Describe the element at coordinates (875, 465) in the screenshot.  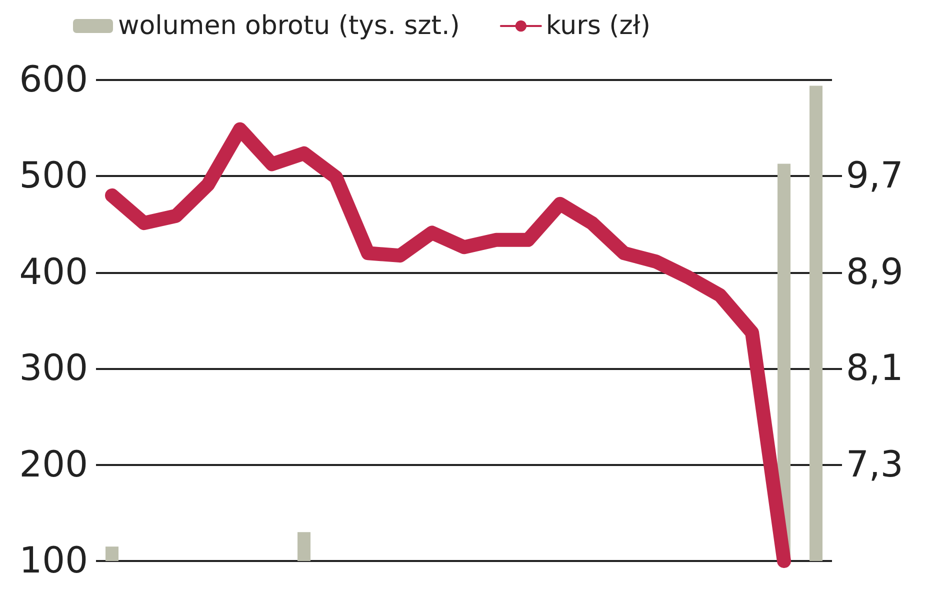
I see `y2-tick-label: 7,3` at that location.